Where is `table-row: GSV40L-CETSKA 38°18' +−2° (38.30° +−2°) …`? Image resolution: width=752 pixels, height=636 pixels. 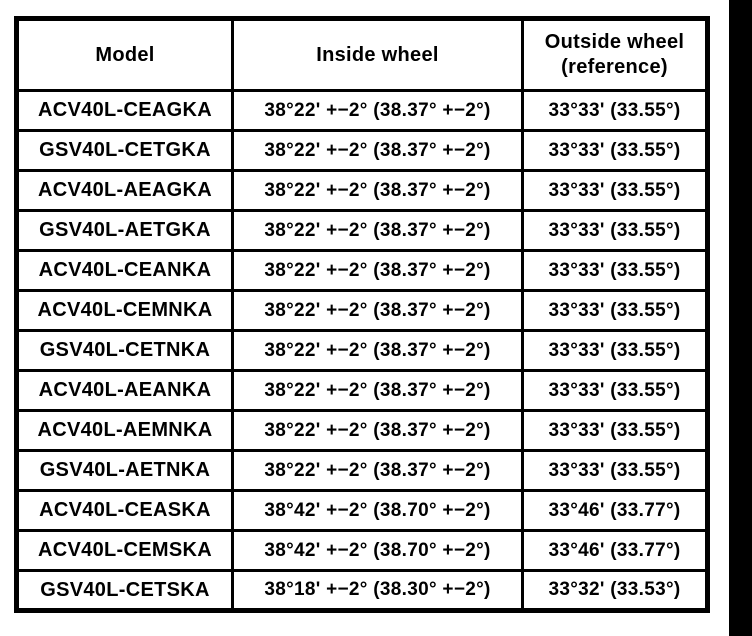 table-row: GSV40L-CETSKA 38°18' +−2° (38.30° +−2°) … is located at coordinates (362, 590).